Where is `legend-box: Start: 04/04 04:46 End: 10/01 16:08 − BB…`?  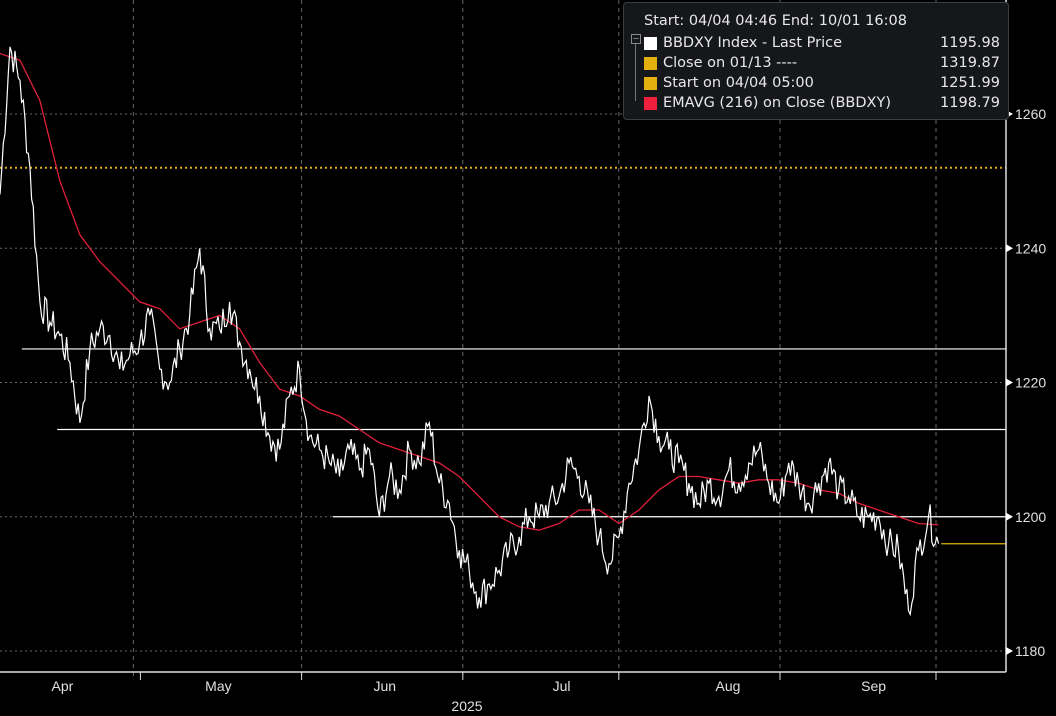
legend-box: Start: 04/04 04:46 End: 10/01 16:08 − BB… is located at coordinates (816, 61).